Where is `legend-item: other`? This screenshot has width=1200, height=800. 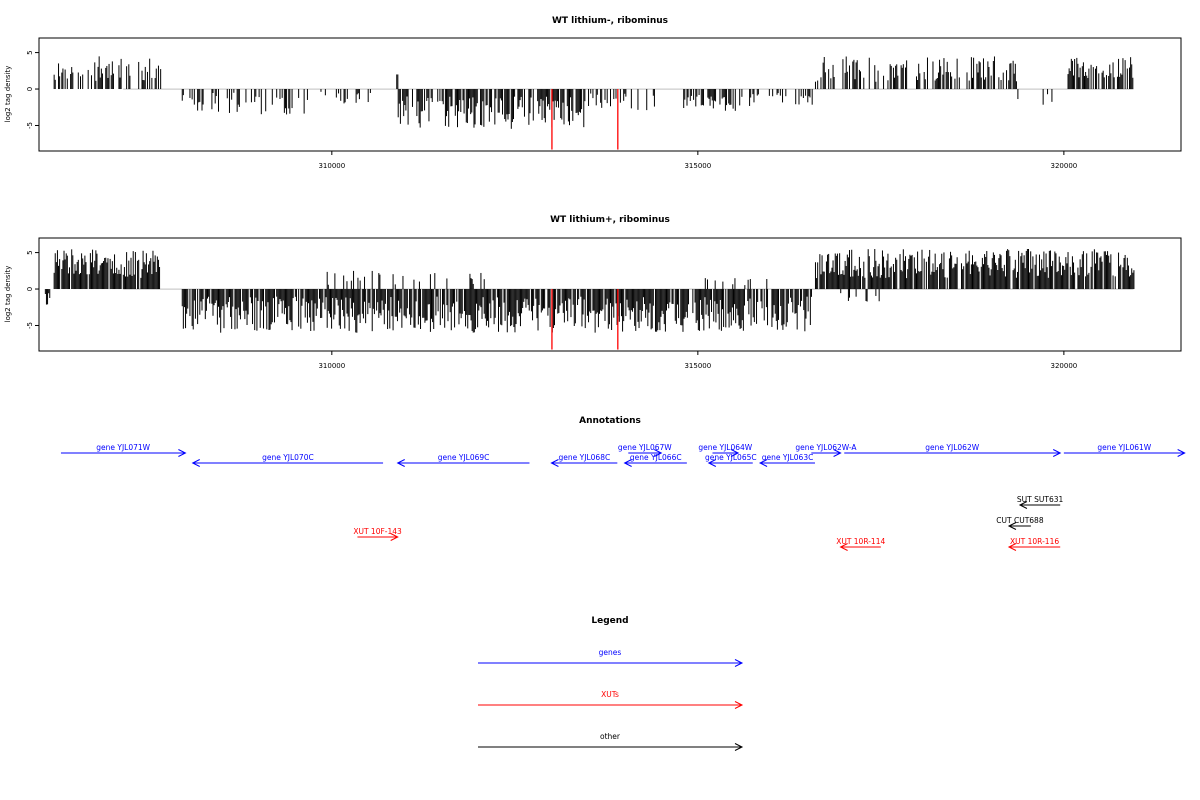 legend-item: other is located at coordinates (611, 741).